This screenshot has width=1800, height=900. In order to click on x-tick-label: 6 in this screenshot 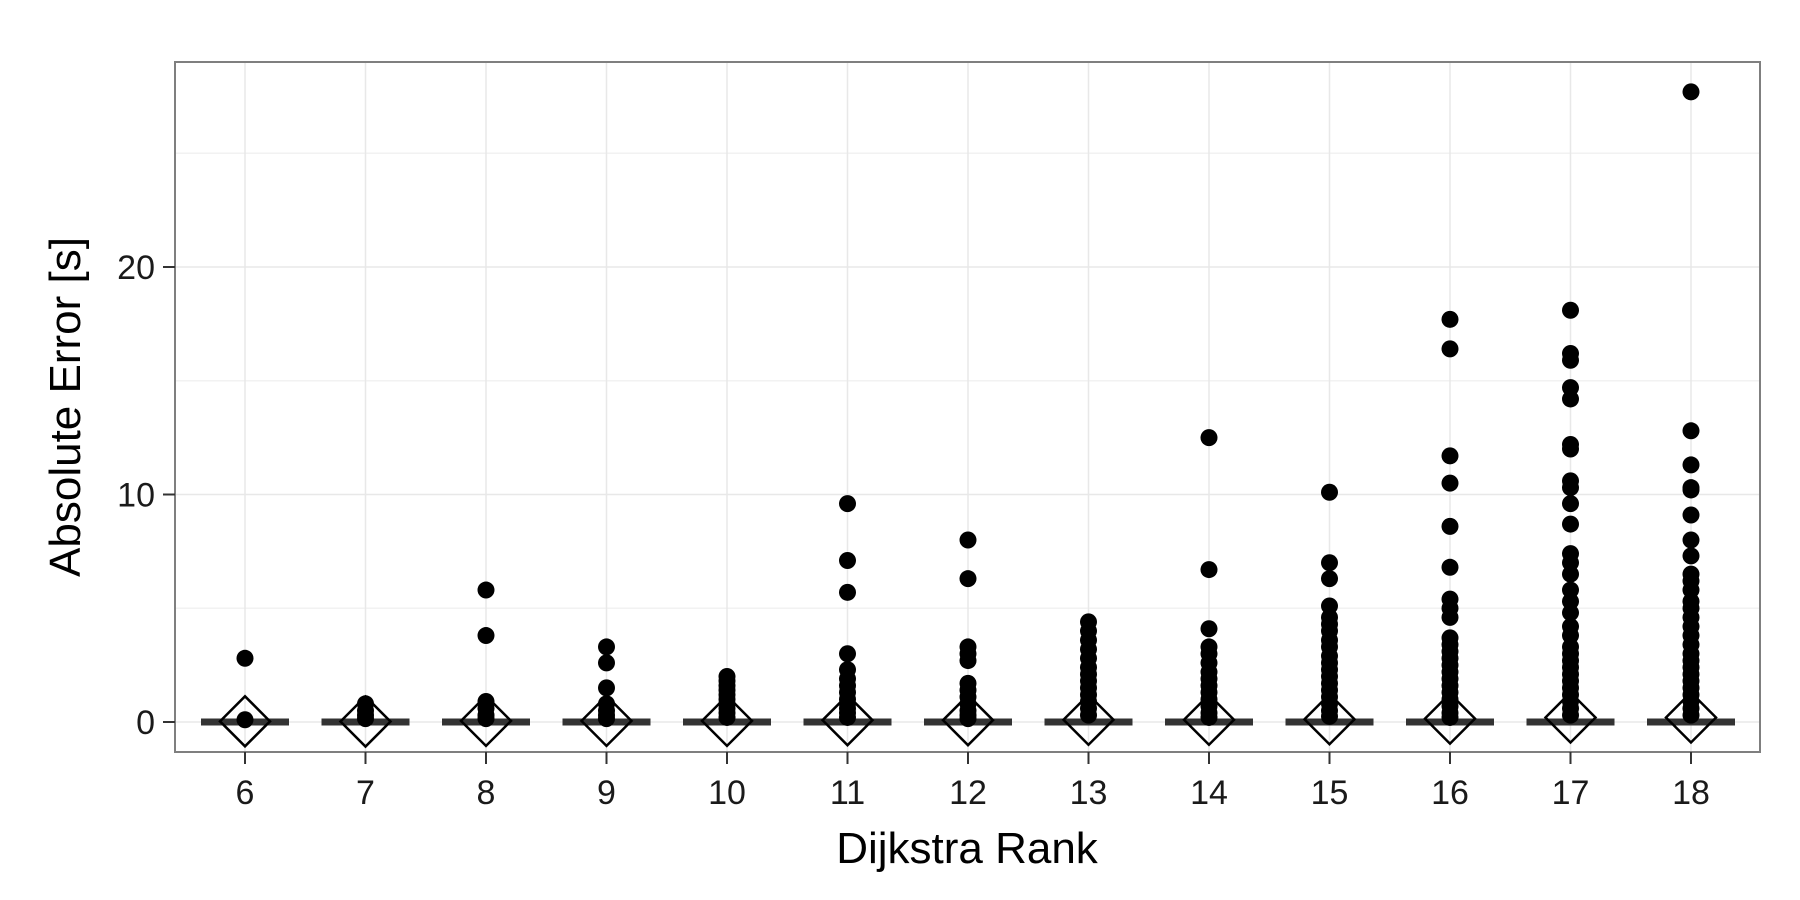, I will do `click(245, 793)`.